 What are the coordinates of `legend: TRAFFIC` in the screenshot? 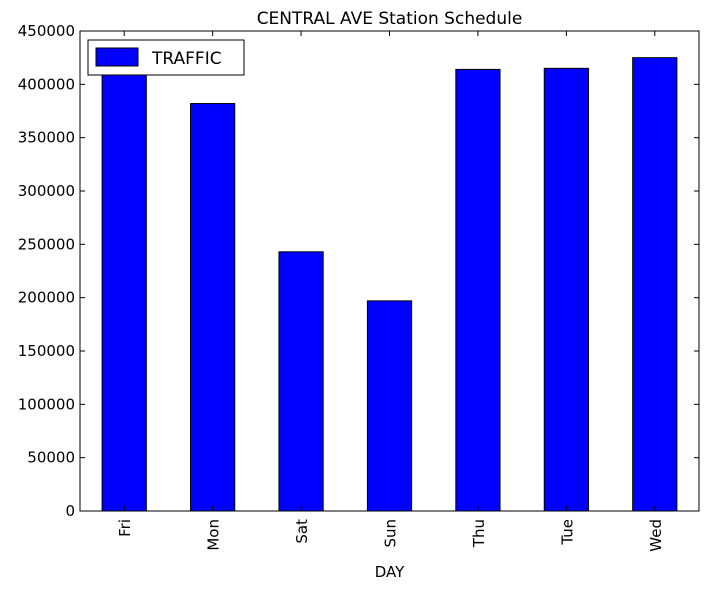 It's located at (166, 57).